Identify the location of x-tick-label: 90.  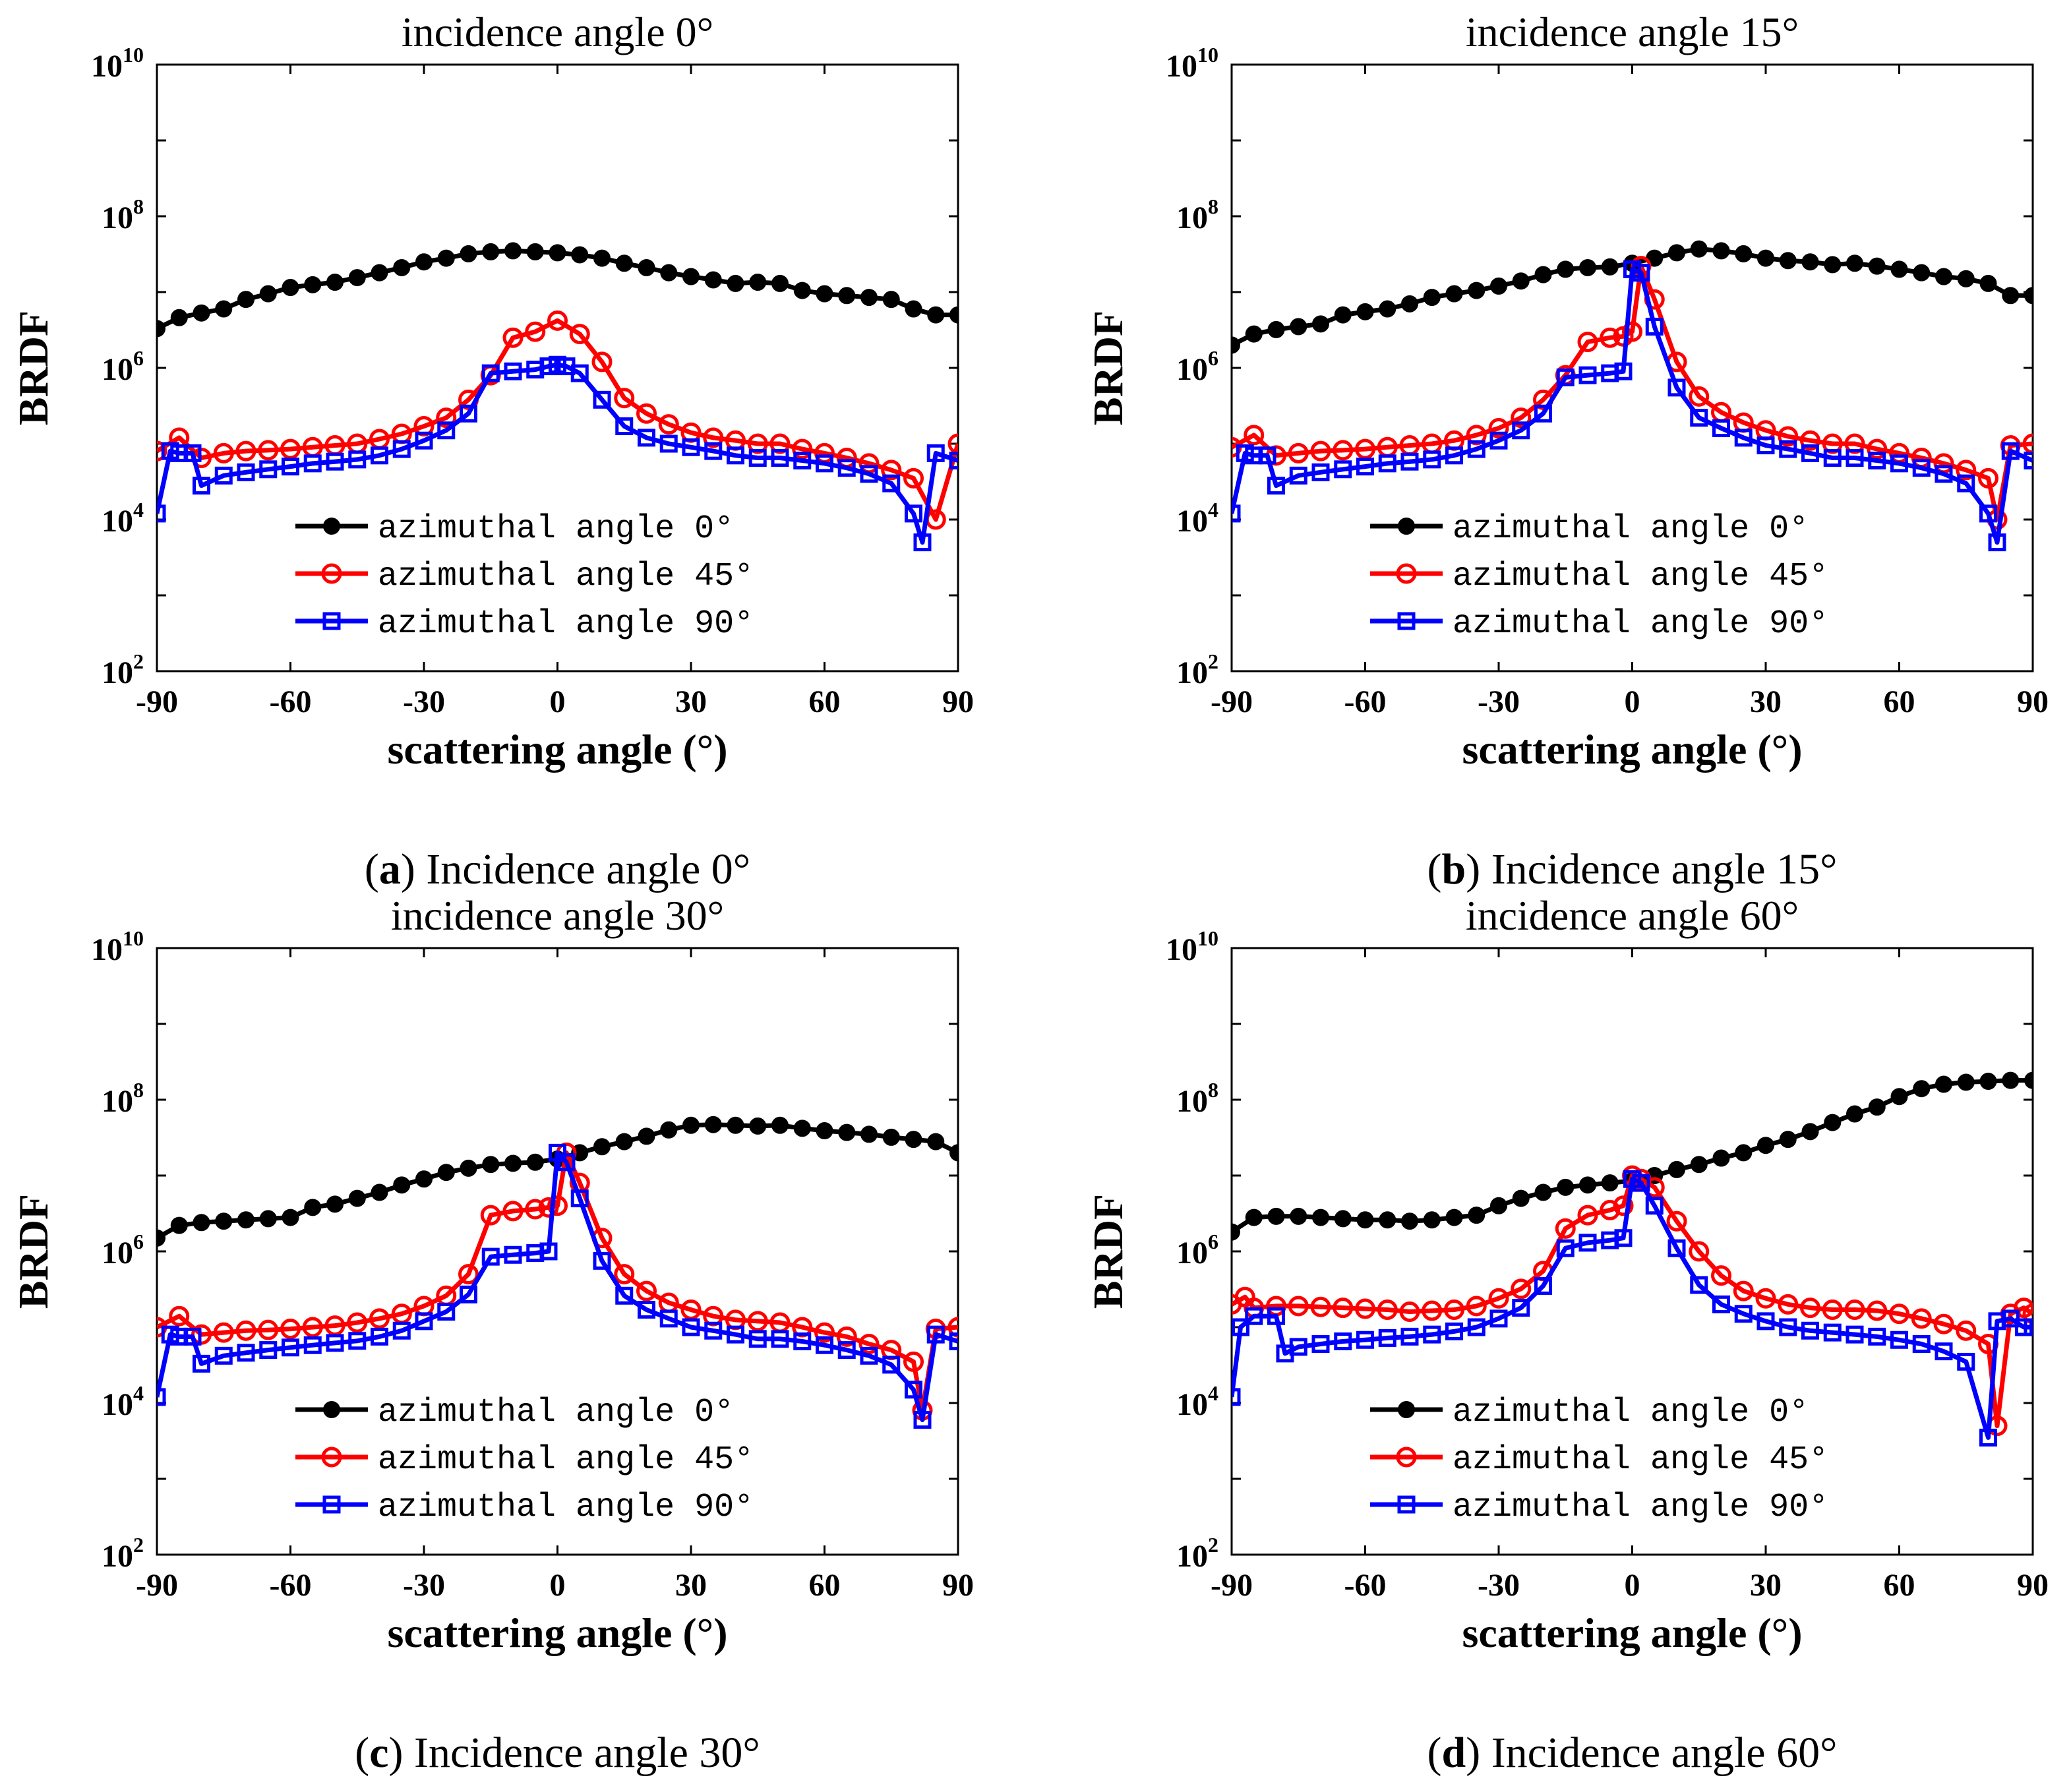
(958, 701).